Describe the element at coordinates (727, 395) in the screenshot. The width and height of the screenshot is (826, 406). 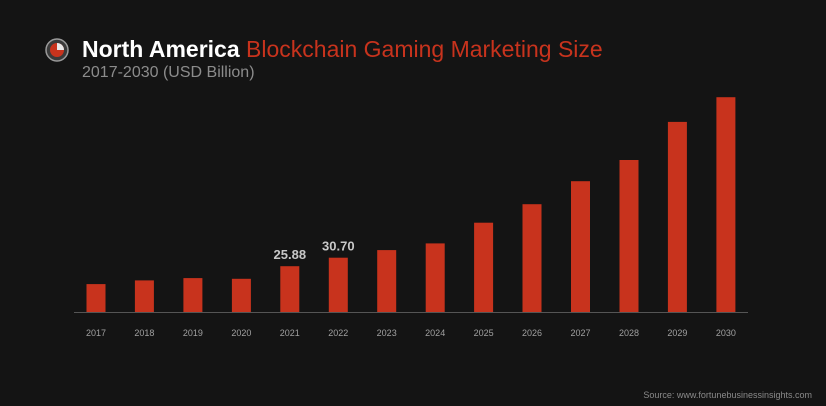
I see `source-note: Source: www.fortunebusinessinsights.com` at that location.